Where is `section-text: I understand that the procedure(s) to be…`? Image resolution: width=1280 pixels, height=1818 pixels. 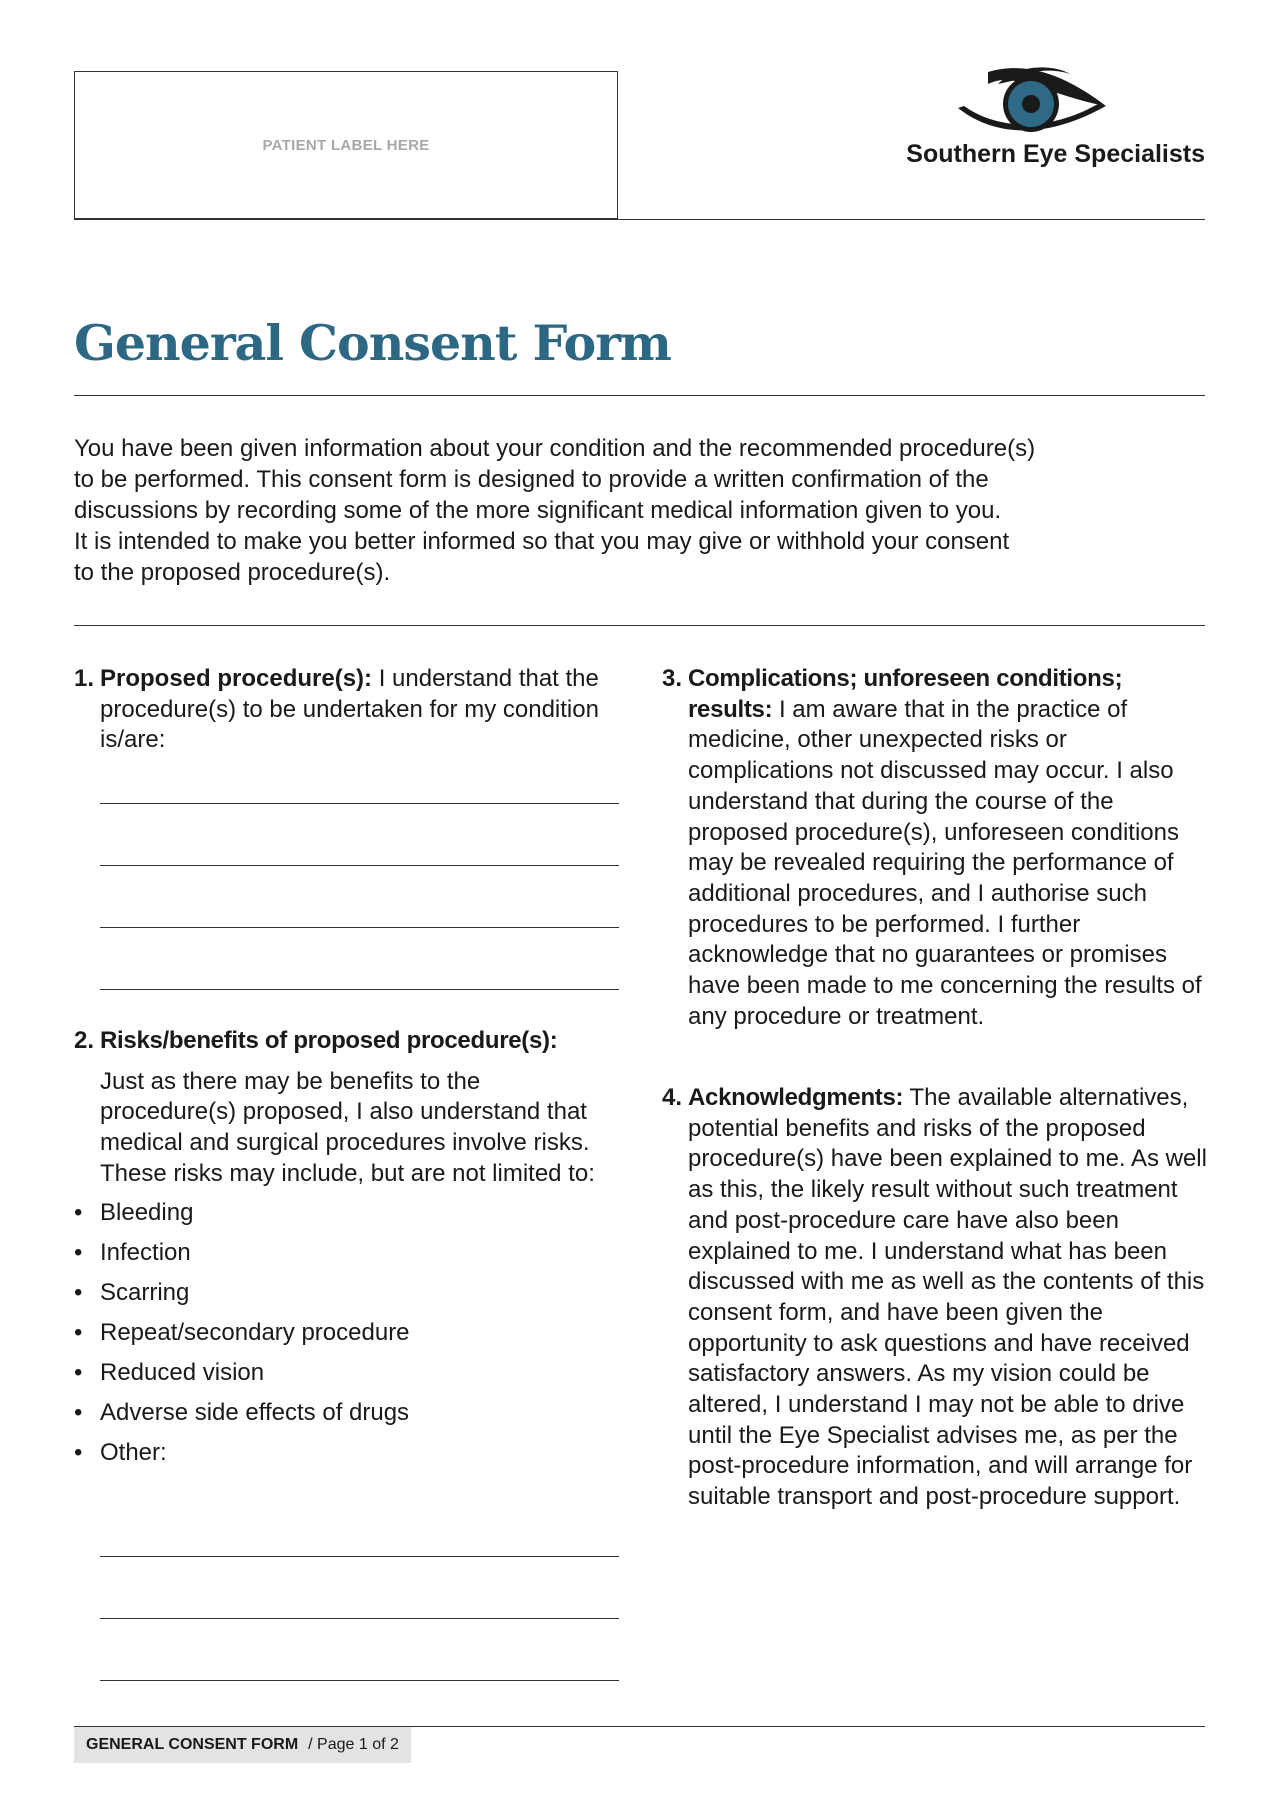 section-text: I understand that the procedure(s) to be… is located at coordinates (349, 709).